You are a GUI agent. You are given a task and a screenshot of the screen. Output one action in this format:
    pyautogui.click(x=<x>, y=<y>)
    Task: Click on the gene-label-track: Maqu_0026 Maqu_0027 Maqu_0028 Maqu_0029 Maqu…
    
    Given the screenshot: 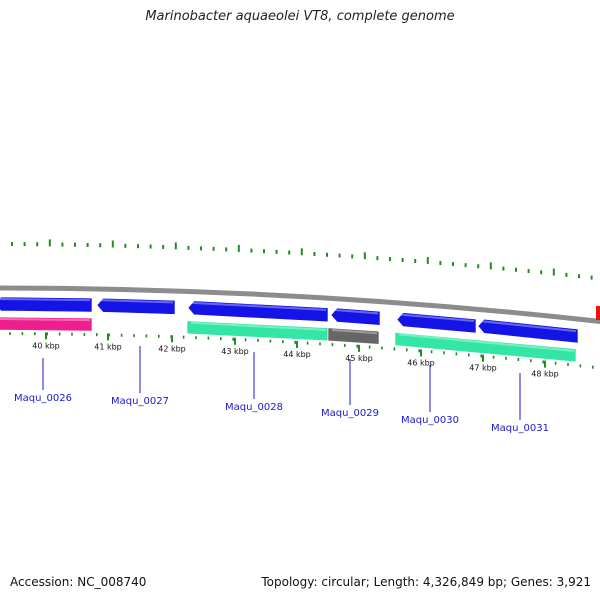 What is the action you would take?
    pyautogui.click(x=281, y=390)
    